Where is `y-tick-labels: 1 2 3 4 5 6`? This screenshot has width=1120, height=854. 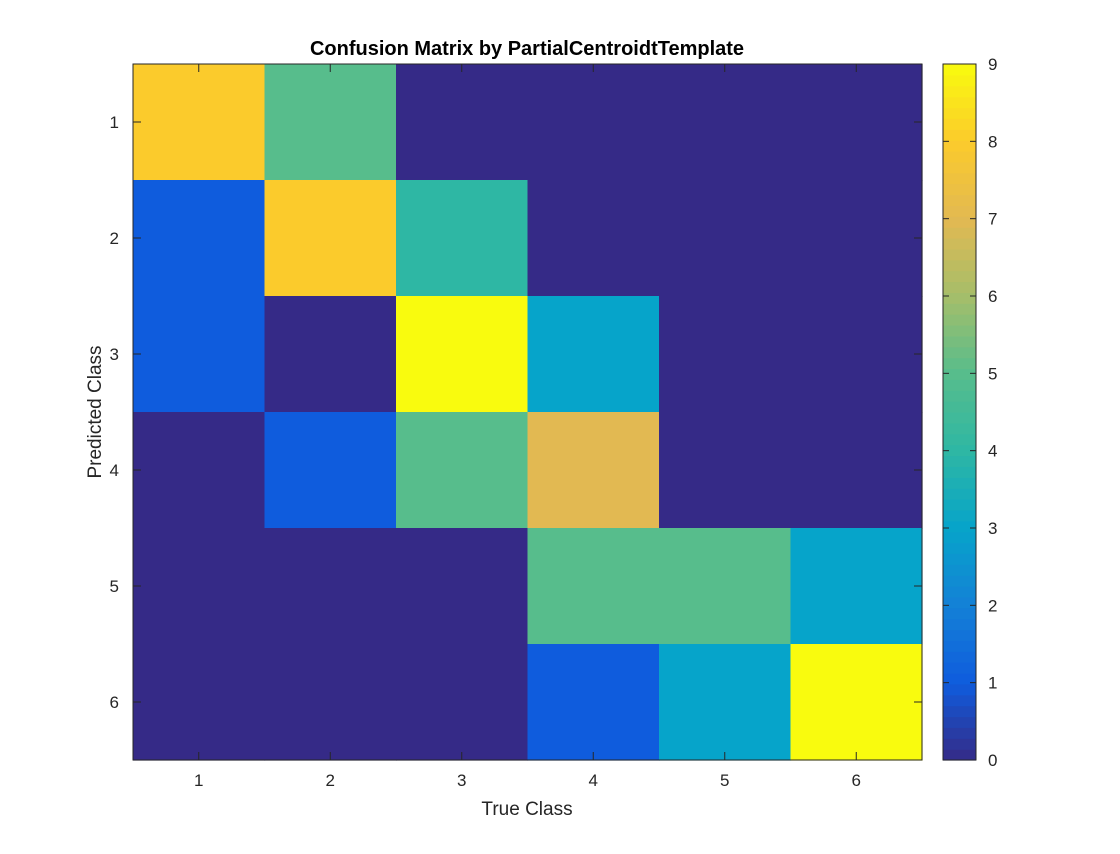 y-tick-labels: 1 2 3 4 5 6 is located at coordinates (114, 412).